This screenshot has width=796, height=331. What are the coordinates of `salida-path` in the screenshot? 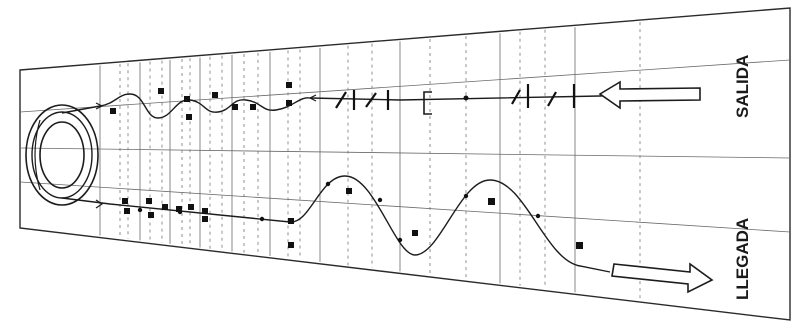 It's located at (381, 105).